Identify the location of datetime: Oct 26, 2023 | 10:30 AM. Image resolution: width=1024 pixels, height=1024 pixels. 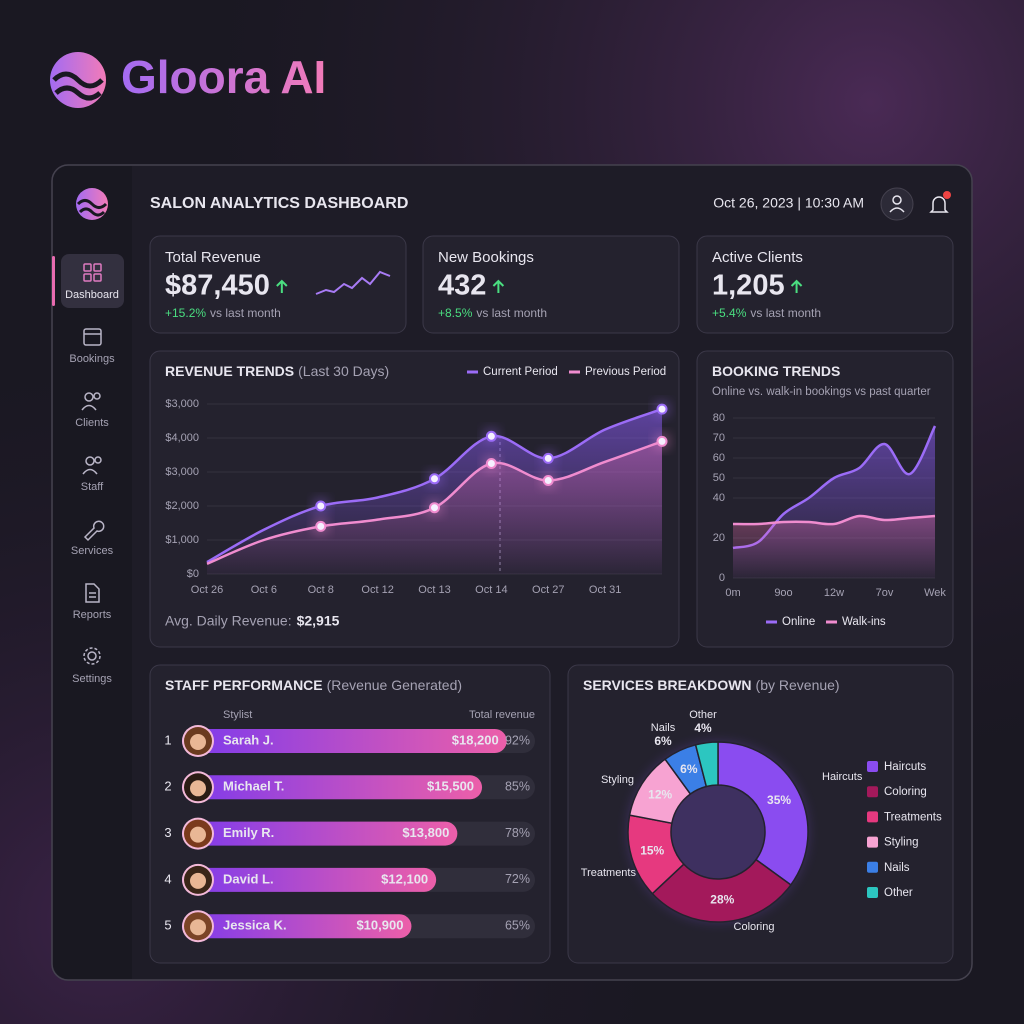
(788, 203).